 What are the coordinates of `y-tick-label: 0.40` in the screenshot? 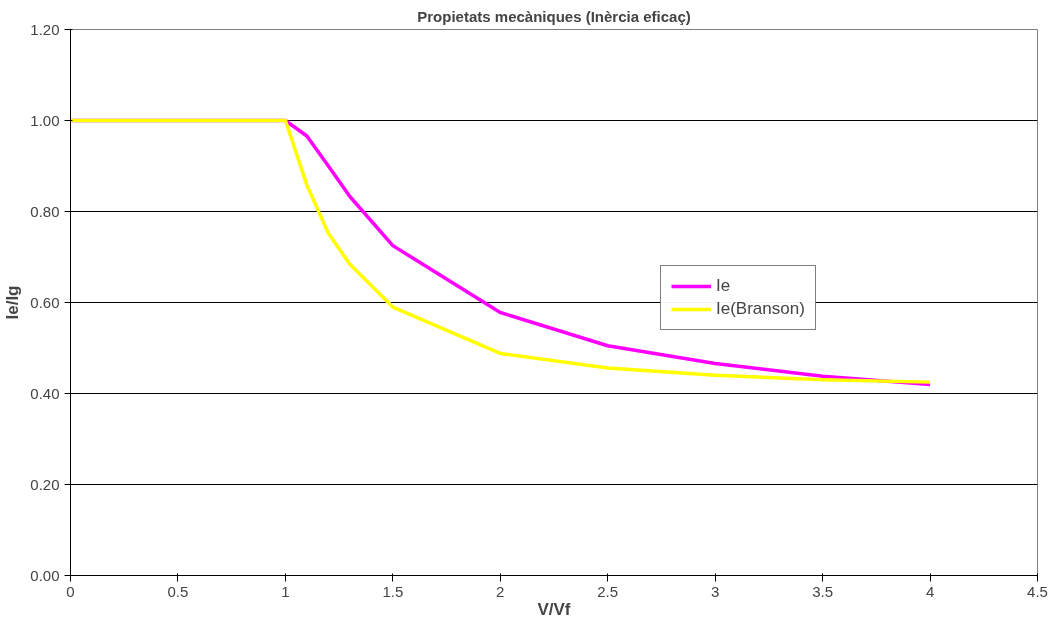 It's located at (45, 393).